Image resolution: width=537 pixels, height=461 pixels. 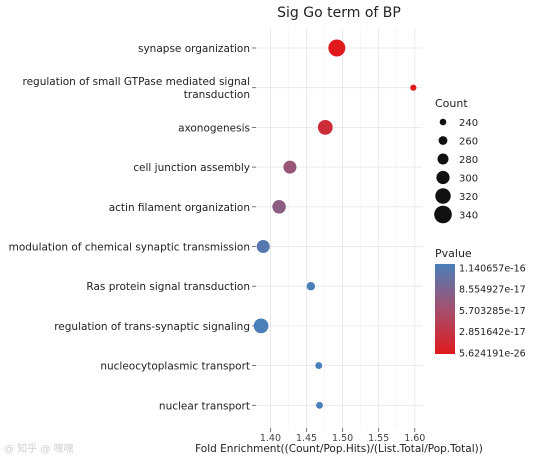 What do you see at coordinates (468, 197) in the screenshot?
I see `size-legend-label: 320` at bounding box center [468, 197].